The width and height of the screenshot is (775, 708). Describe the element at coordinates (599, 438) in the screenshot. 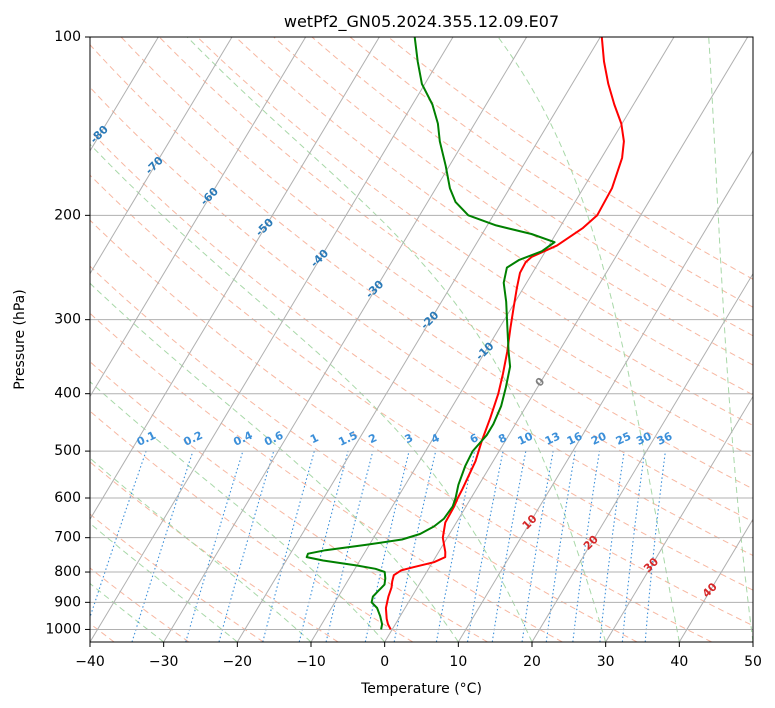

I see `mixing-ratio-label: 20` at that location.